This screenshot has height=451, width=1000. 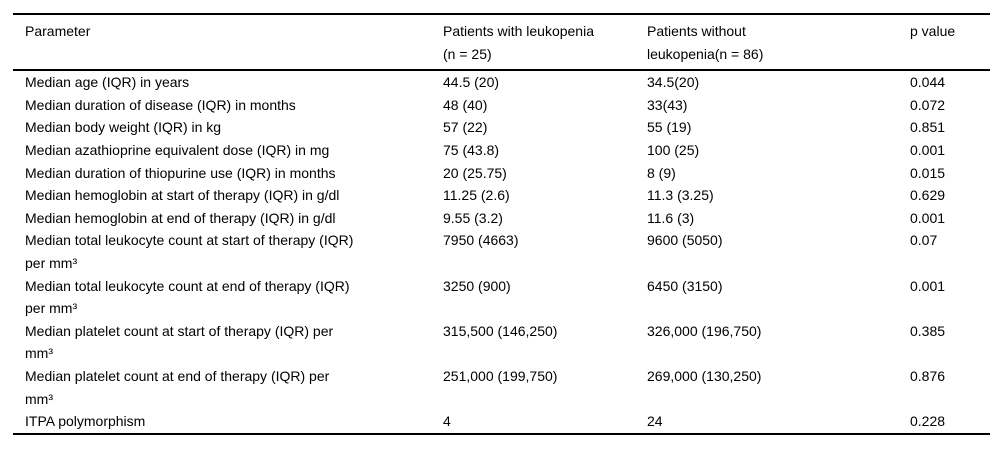 I want to click on cell-patients-with-leukopenia: 20 (25.75), so click(x=475, y=172).